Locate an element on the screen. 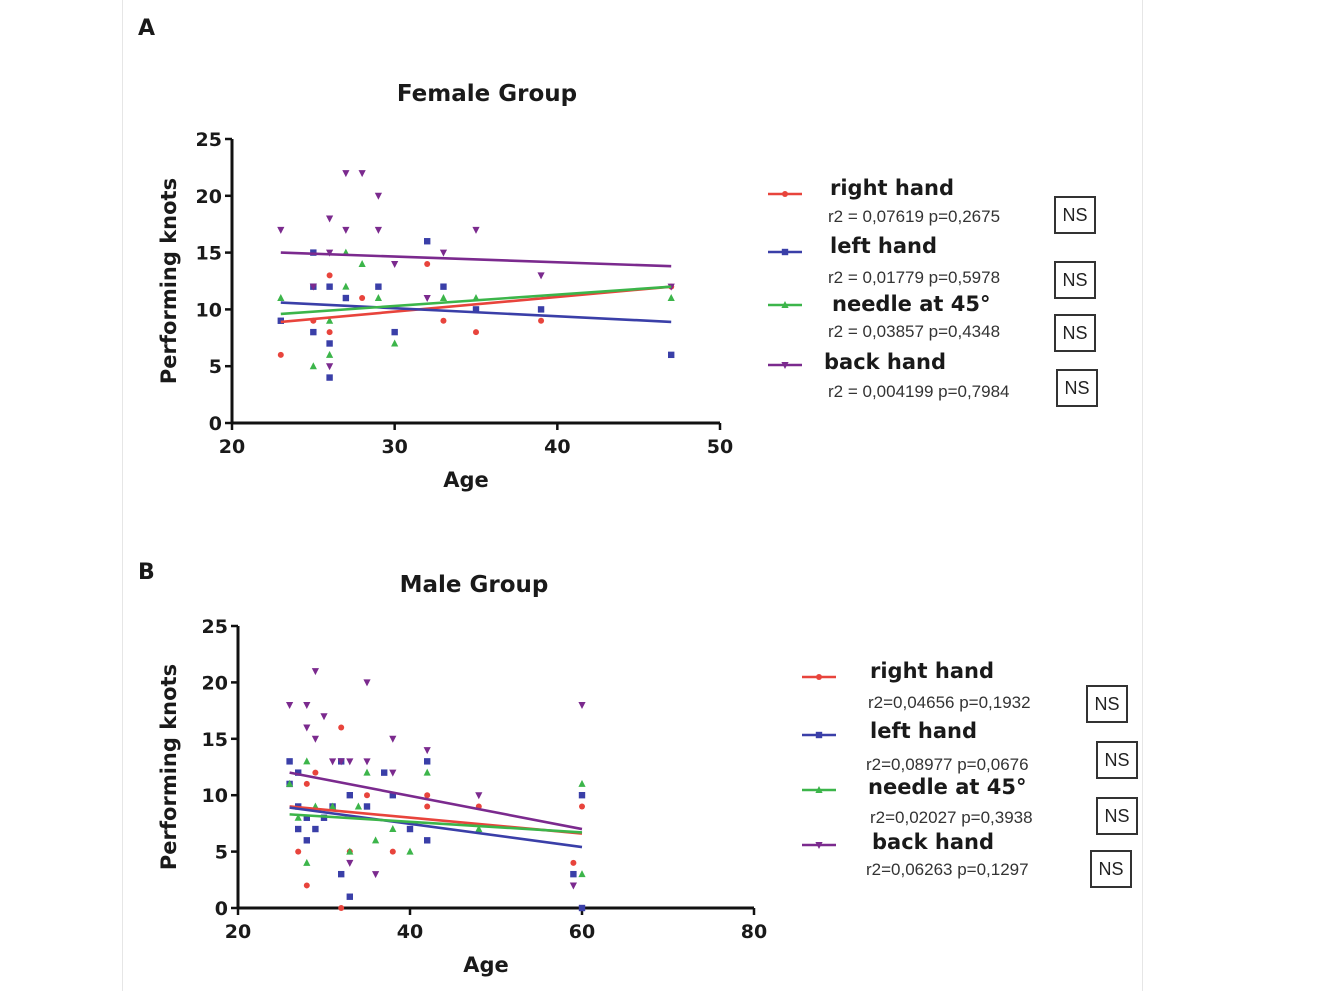 The height and width of the screenshot is (991, 1344). female-y-tick-label: 20 is located at coordinates (209, 197).